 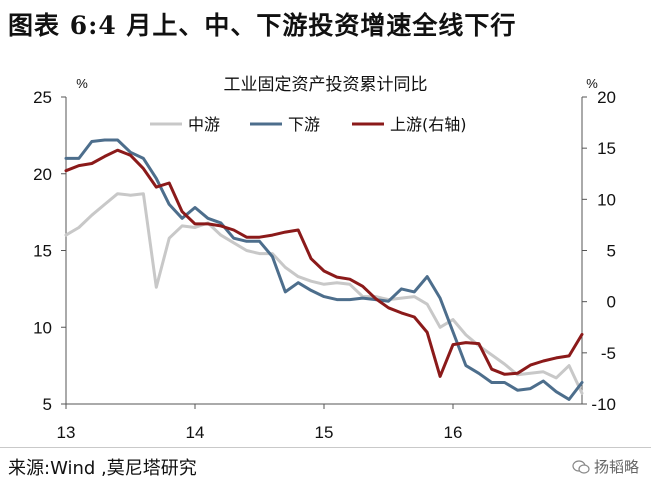 What do you see at coordinates (325, 447) in the screenshot?
I see `footer-divider` at bounding box center [325, 447].